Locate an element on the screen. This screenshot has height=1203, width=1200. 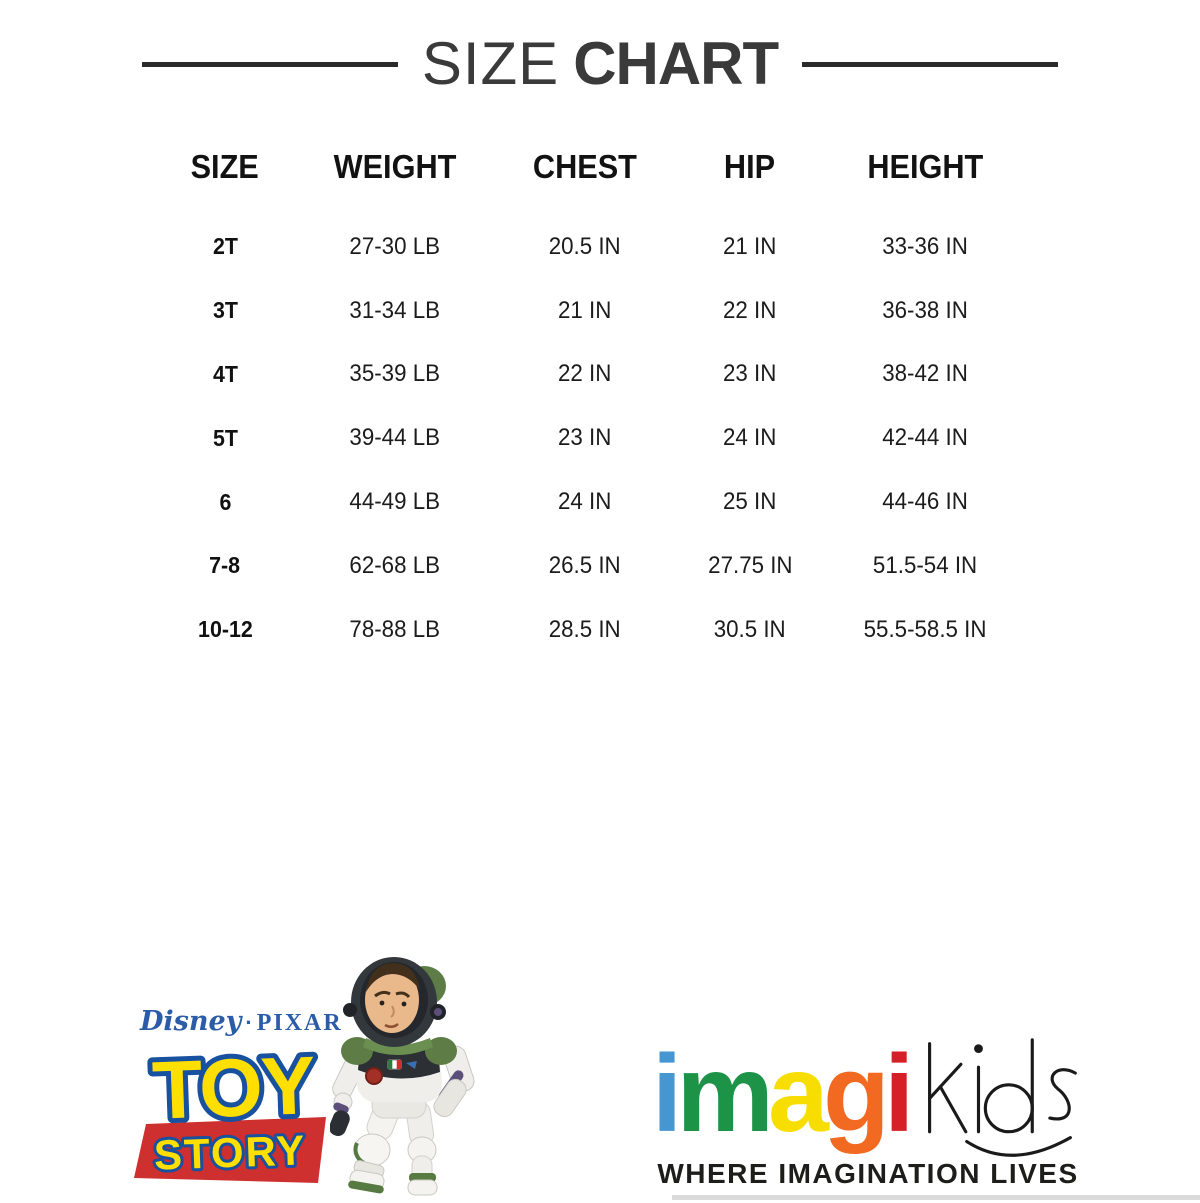
value-cell: 28.5 IN is located at coordinates (585, 629).